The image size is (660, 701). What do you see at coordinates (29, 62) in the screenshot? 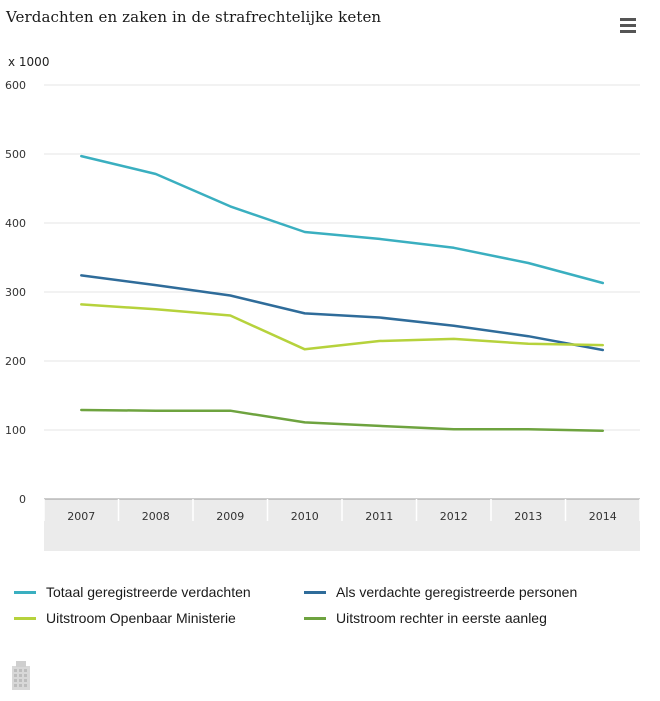
I see `y-axis-unit-label: x 1000` at bounding box center [29, 62].